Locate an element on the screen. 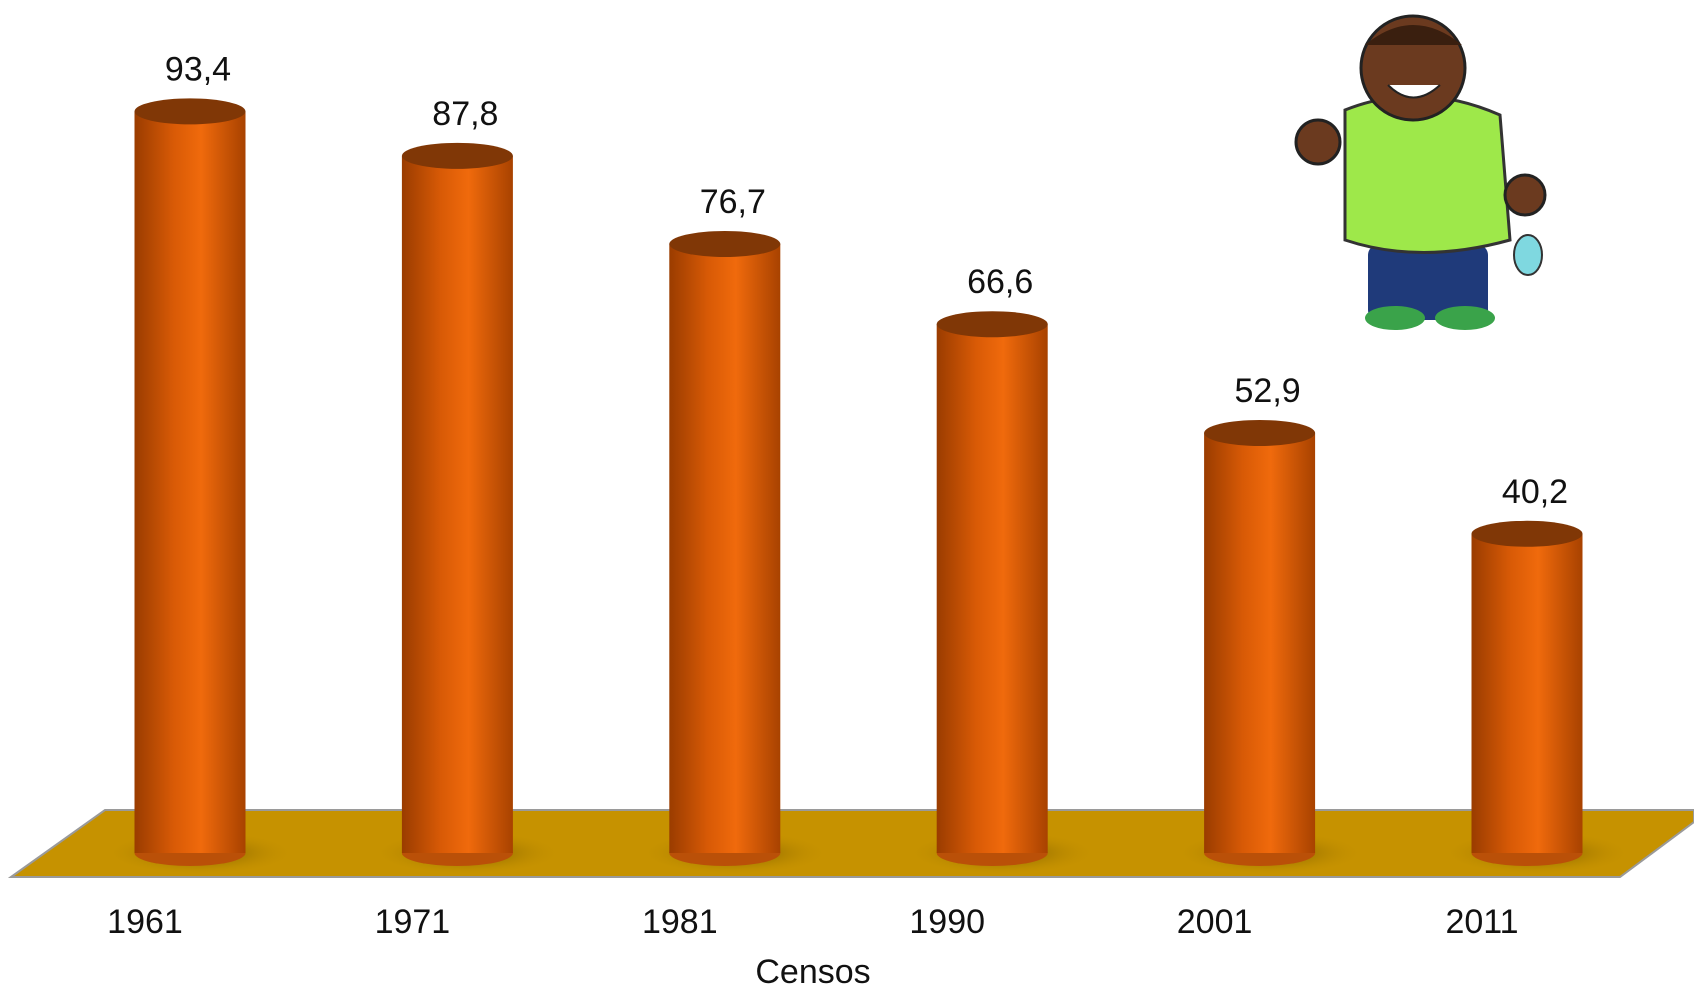  x-tick-label: 1961 is located at coordinates (145, 922).